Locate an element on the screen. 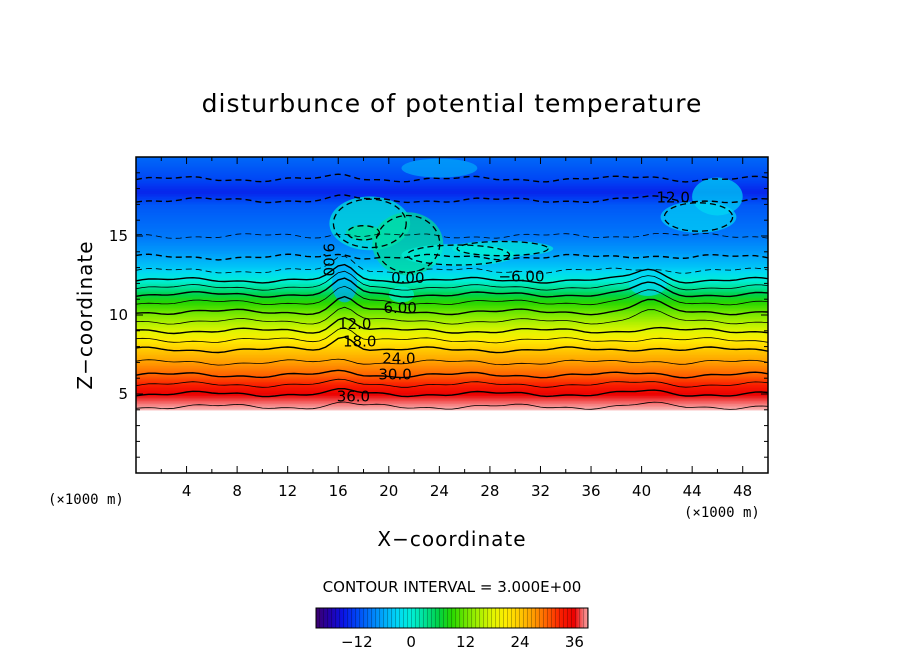  y-tick-label: 10 is located at coordinates (118, 315).